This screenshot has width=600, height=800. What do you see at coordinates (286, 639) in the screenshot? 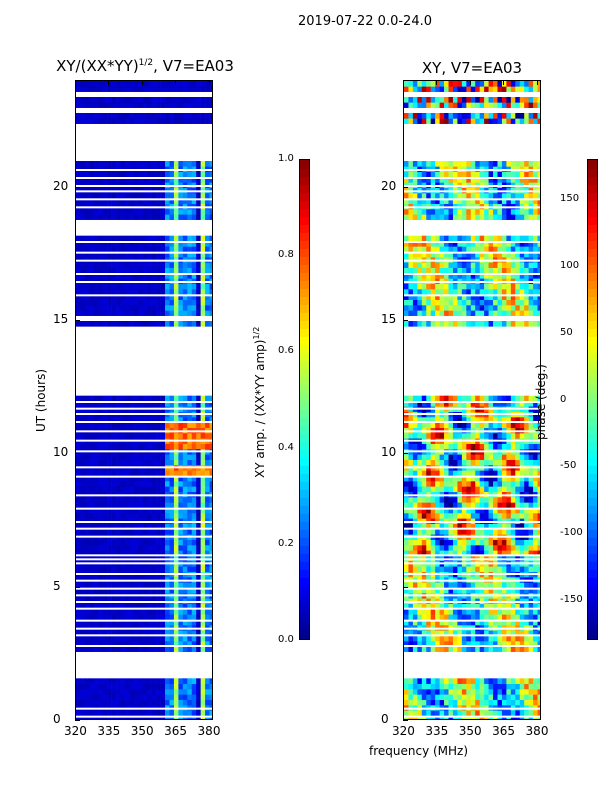
I see `colorbar-tick-label: 0.0` at bounding box center [286, 639].